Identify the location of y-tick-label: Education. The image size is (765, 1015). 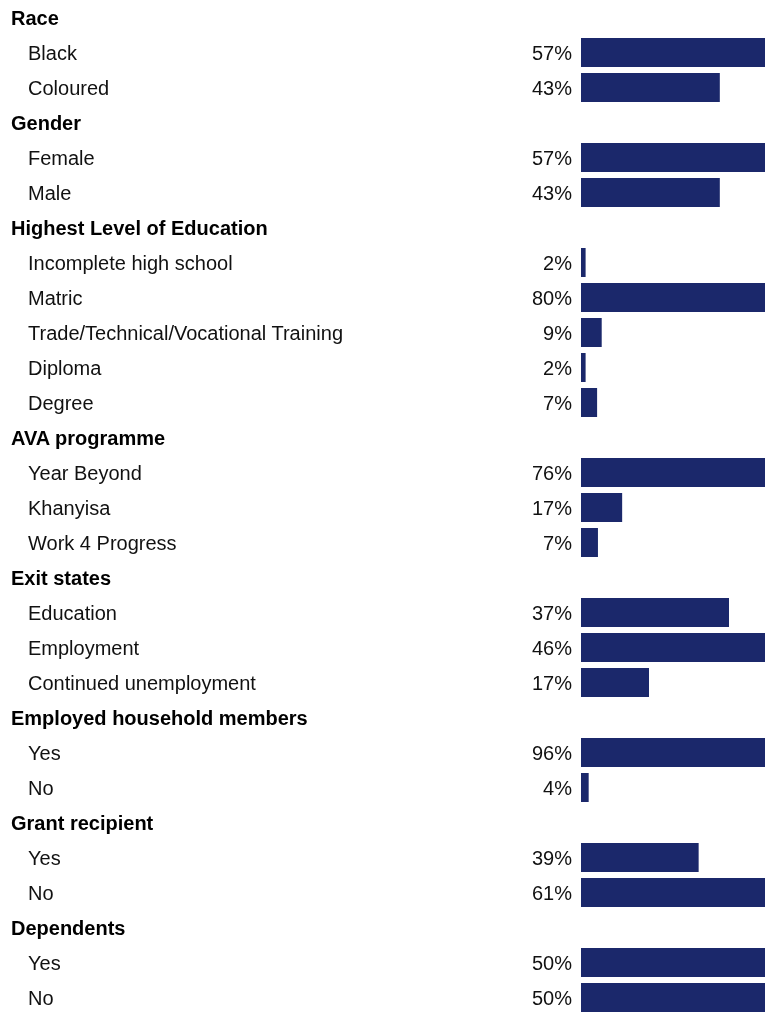
(72, 612).